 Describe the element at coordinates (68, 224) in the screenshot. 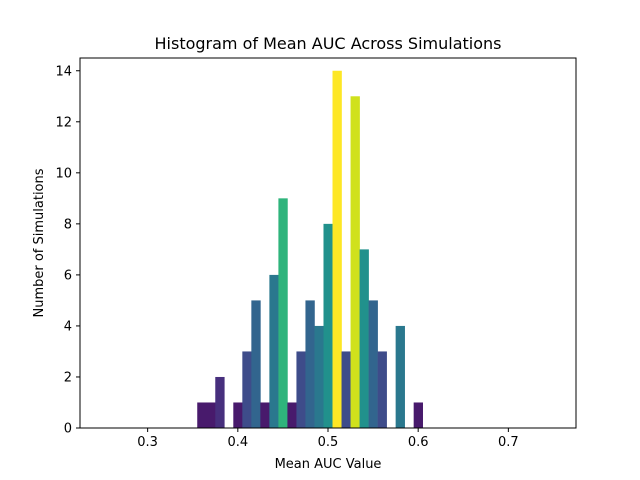

I see `y-tick-label: 8` at that location.